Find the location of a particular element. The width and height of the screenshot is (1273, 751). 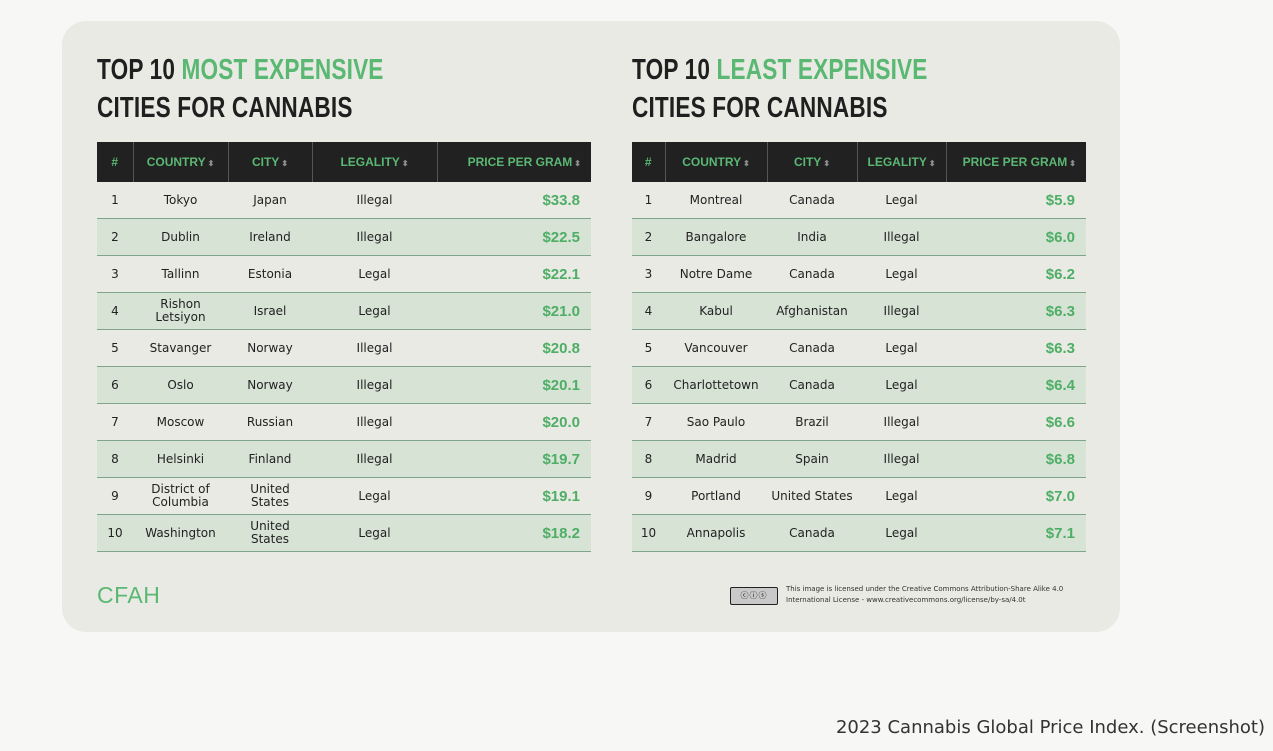

cell-country: Washington is located at coordinates (180, 533).